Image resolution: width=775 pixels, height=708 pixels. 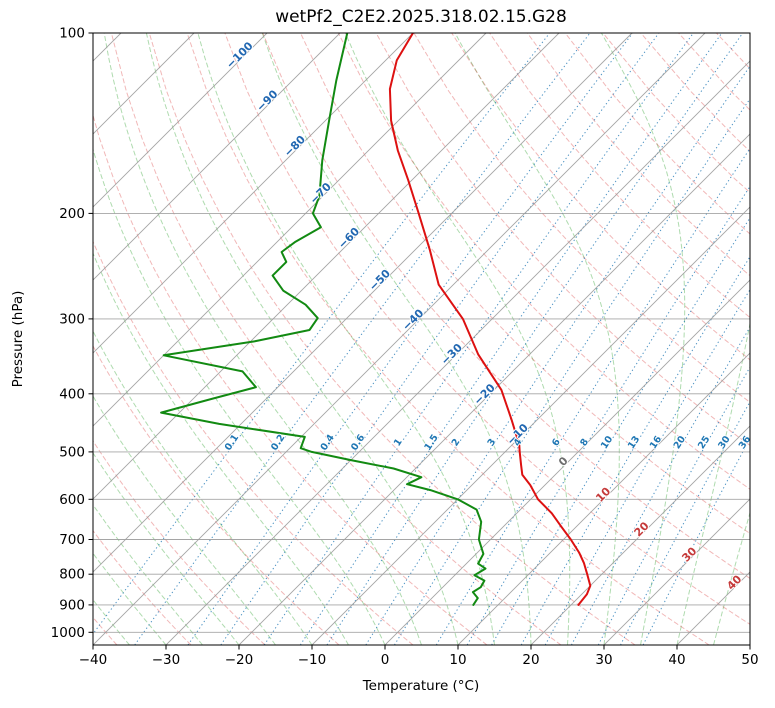 I want to click on mixing-ratio-label: 0.1, so click(x=232, y=443).